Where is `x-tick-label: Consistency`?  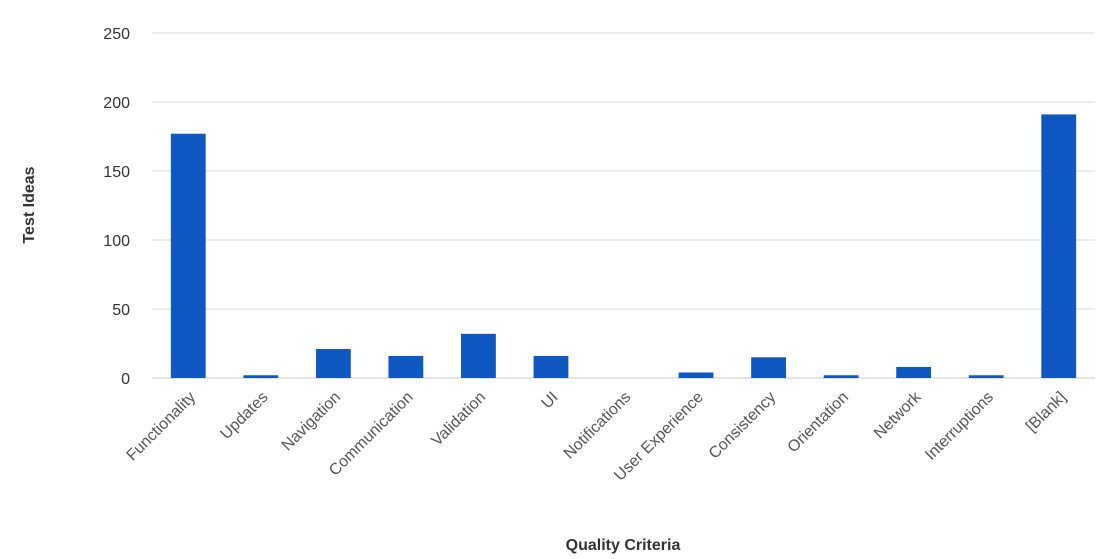 x-tick-label: Consistency is located at coordinates (743, 426).